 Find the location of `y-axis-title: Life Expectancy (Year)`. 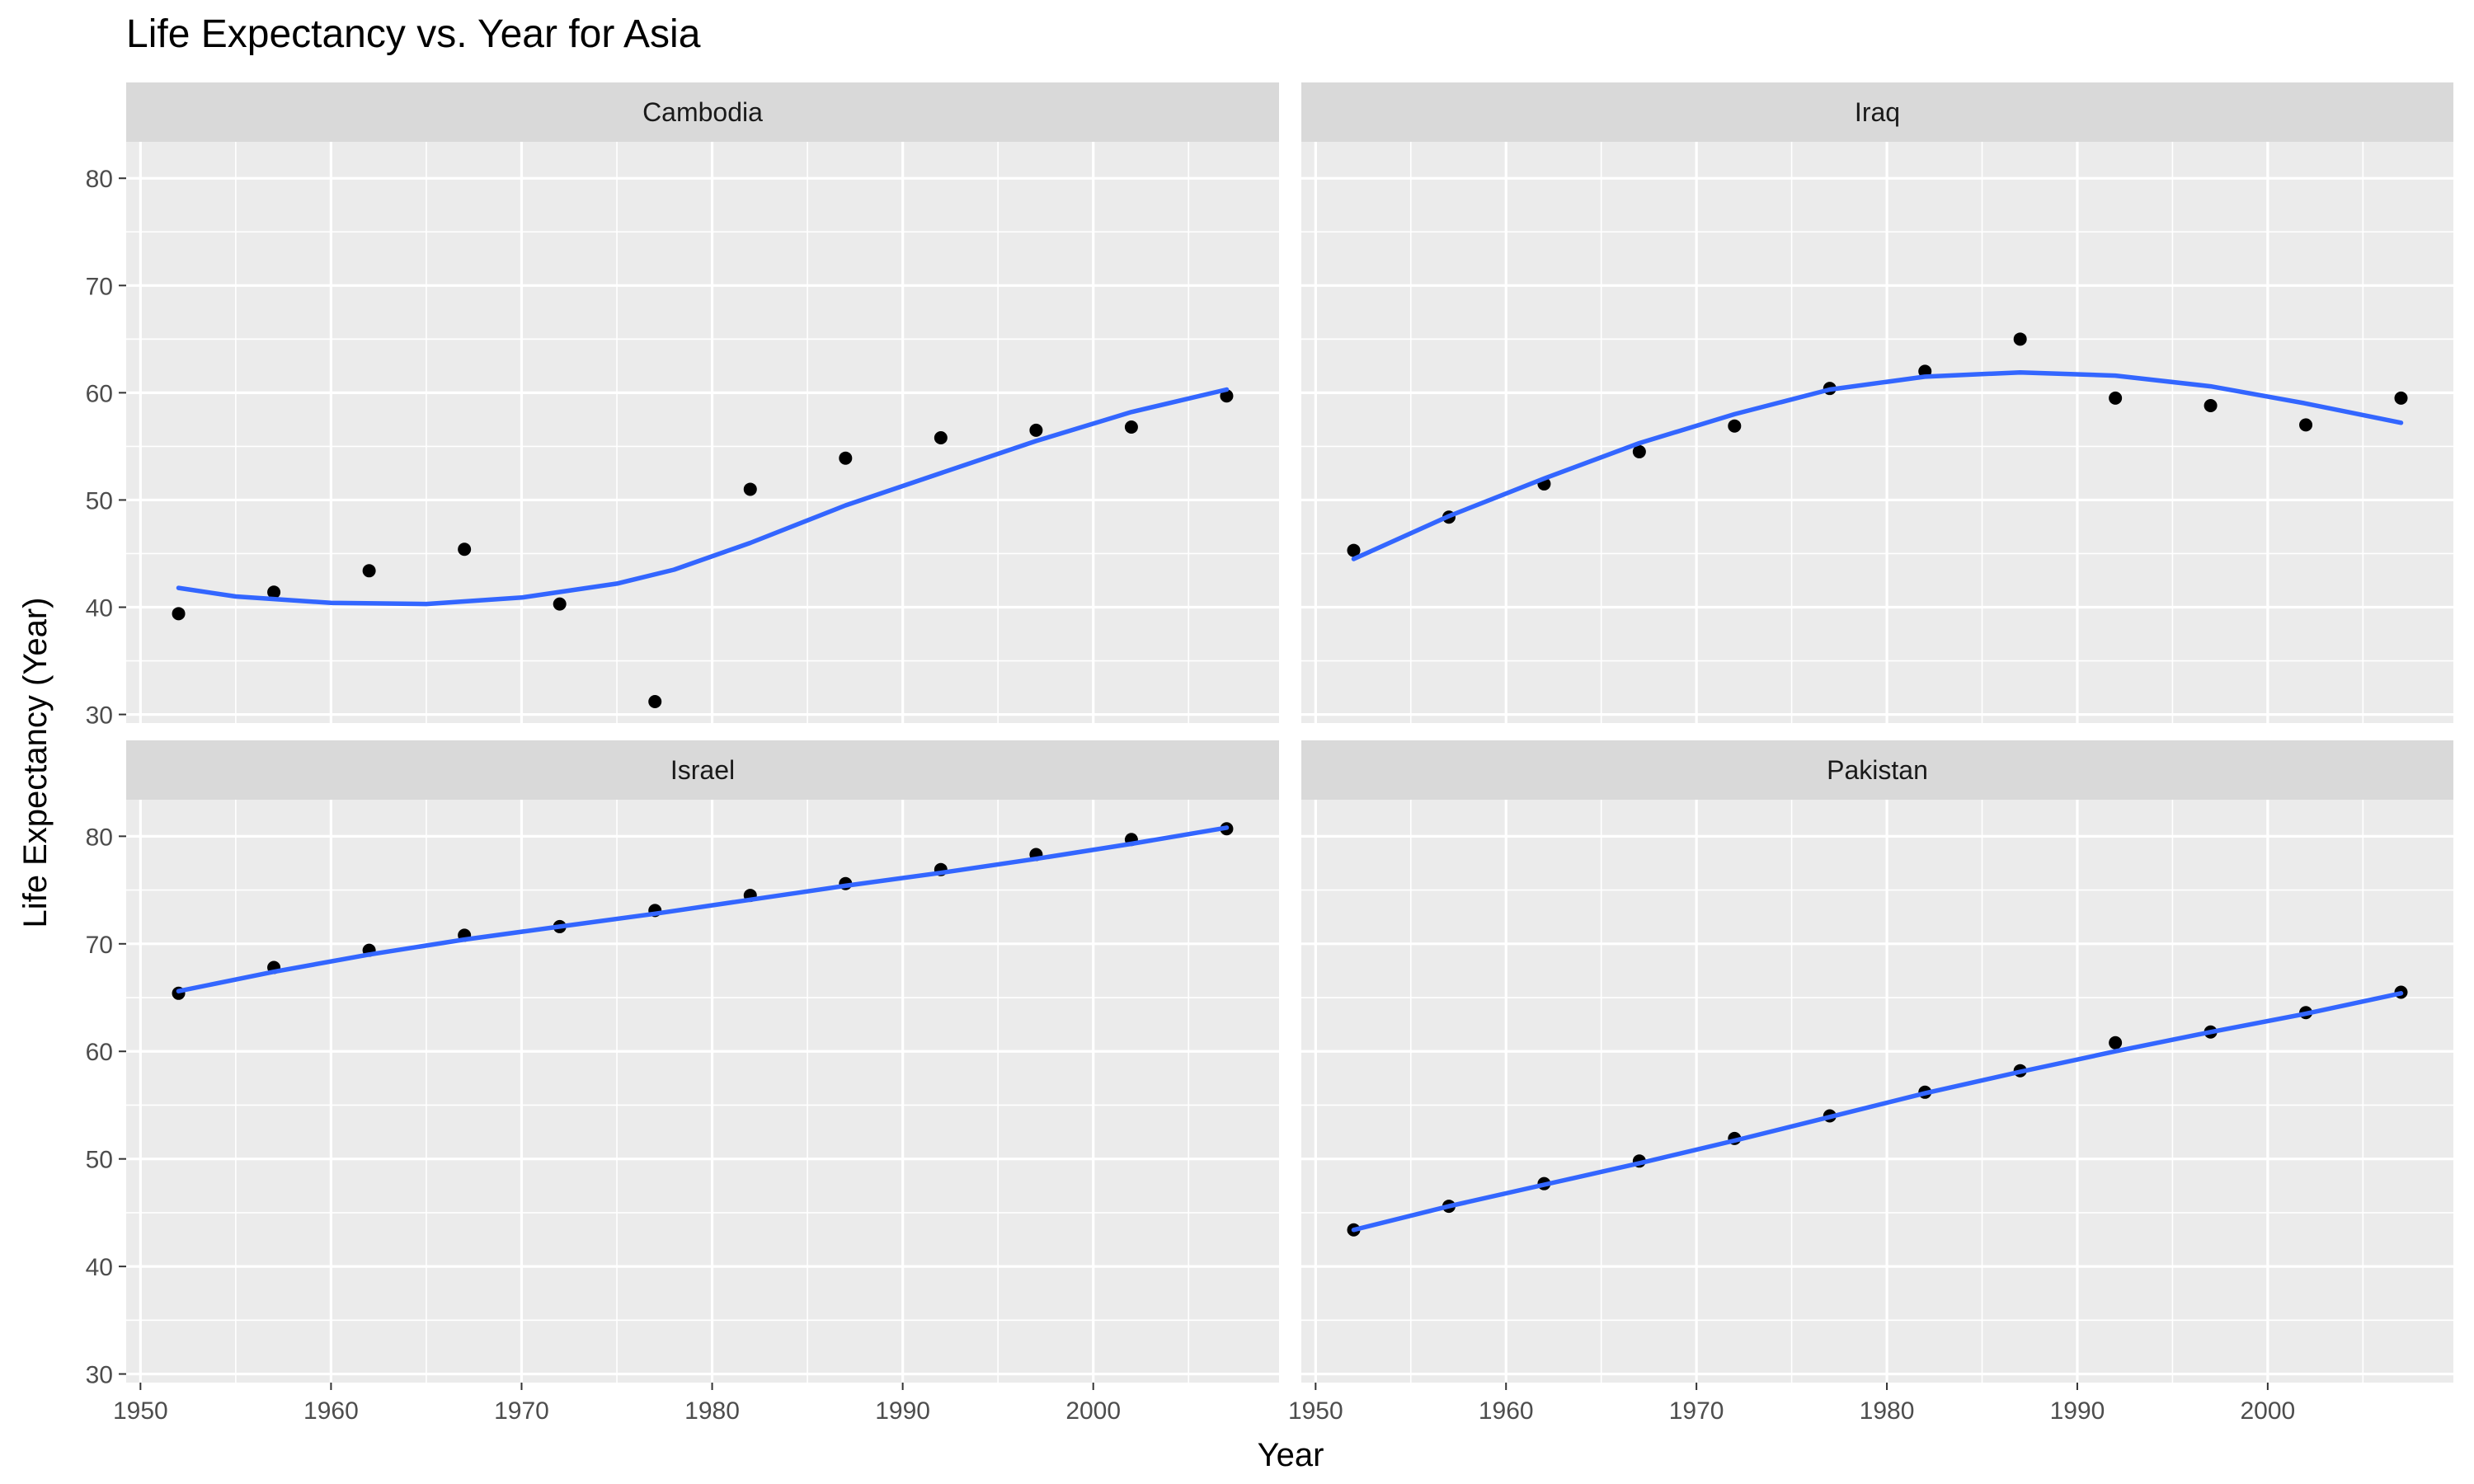

y-axis-title: Life Expectancy (Year) is located at coordinates (35, 763).